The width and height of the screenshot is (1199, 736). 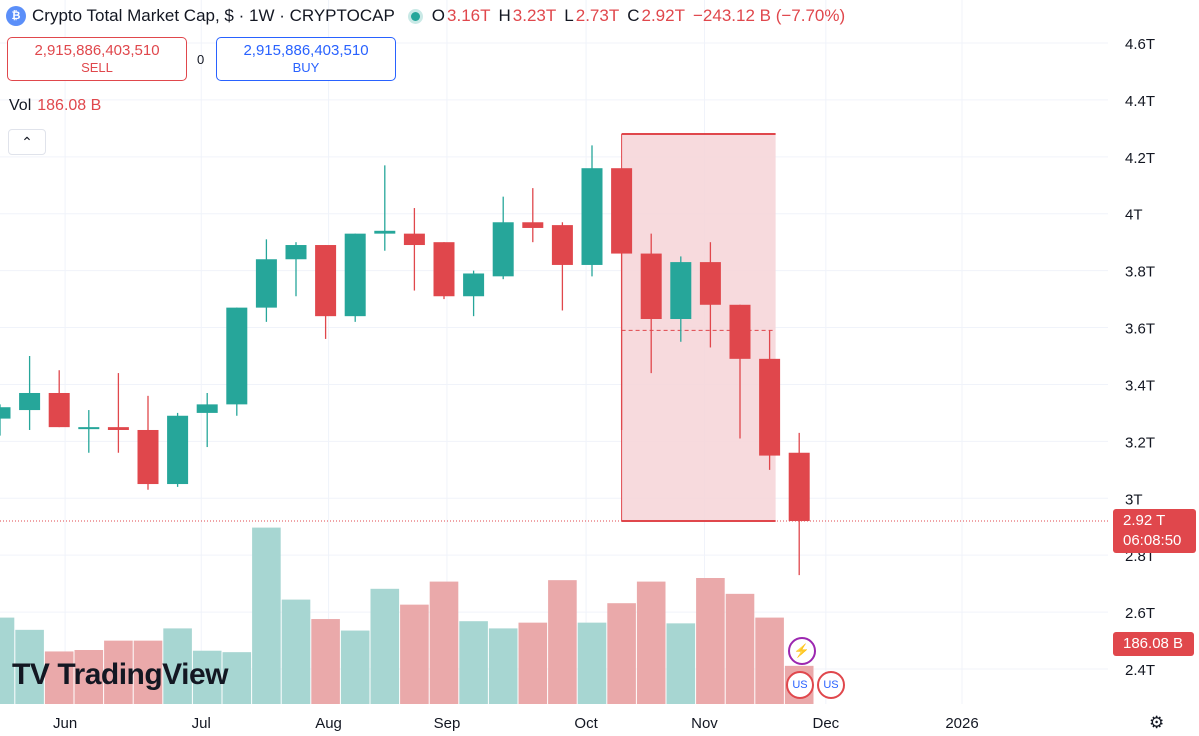 I want to click on last-price-value: 2.92 T, so click(x=1144, y=520).